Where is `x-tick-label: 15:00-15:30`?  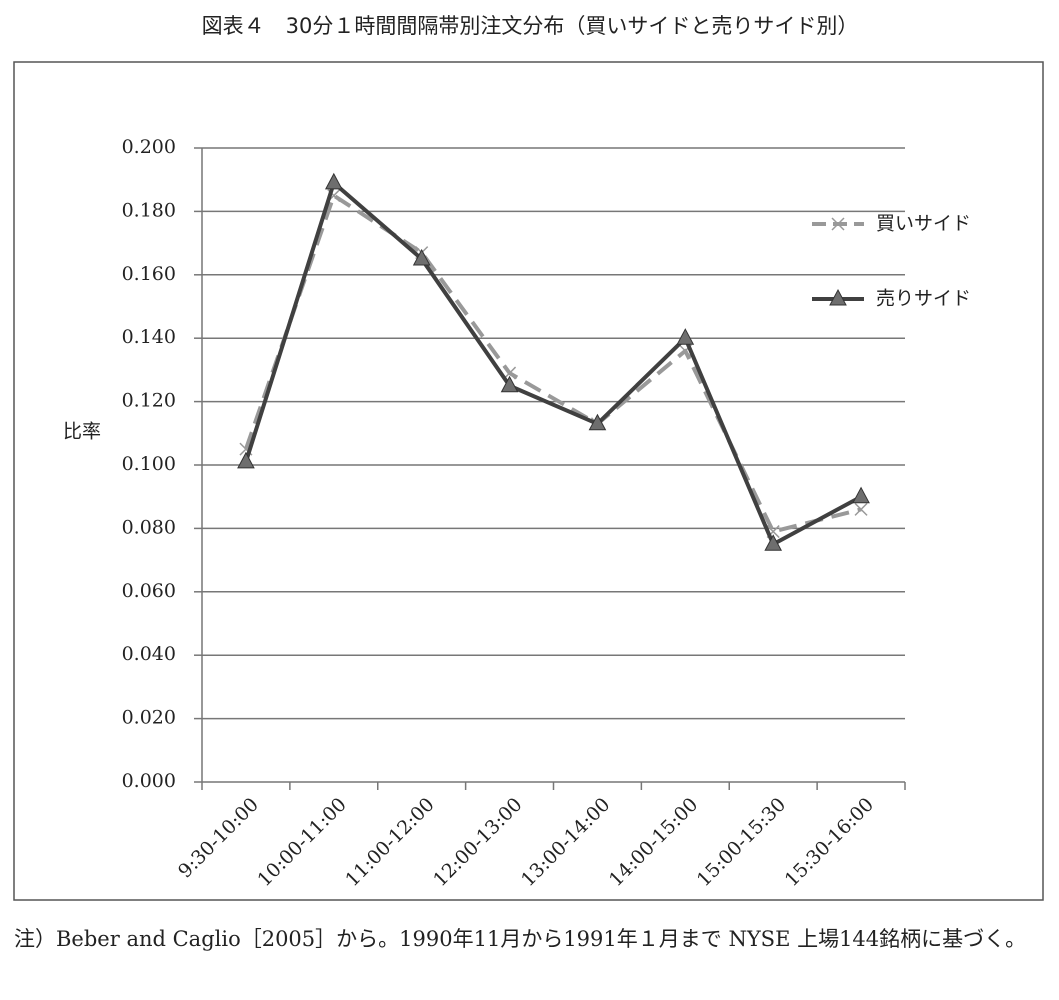 x-tick-label: 15:00-15:30 is located at coordinates (742, 843).